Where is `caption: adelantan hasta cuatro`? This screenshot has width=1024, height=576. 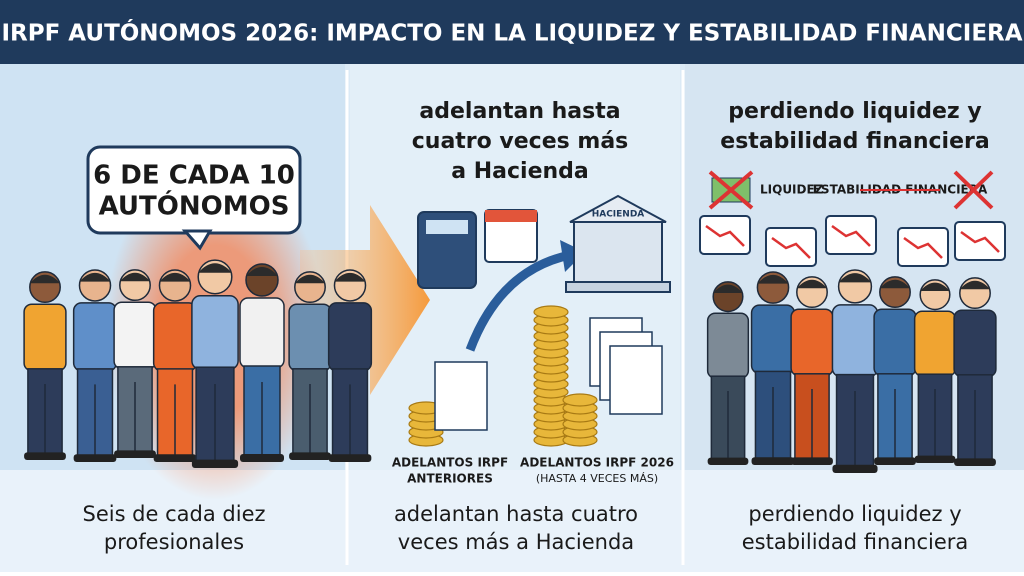
caption: adelantan hasta cuatro is located at coordinates (516, 514).